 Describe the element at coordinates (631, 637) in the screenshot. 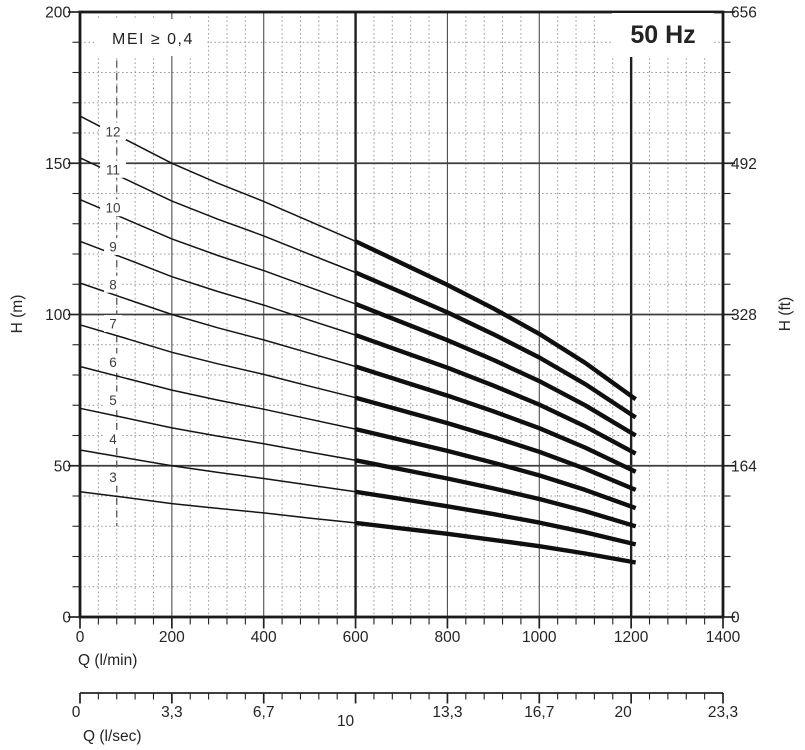

I see `x-tick-label: 1200` at that location.